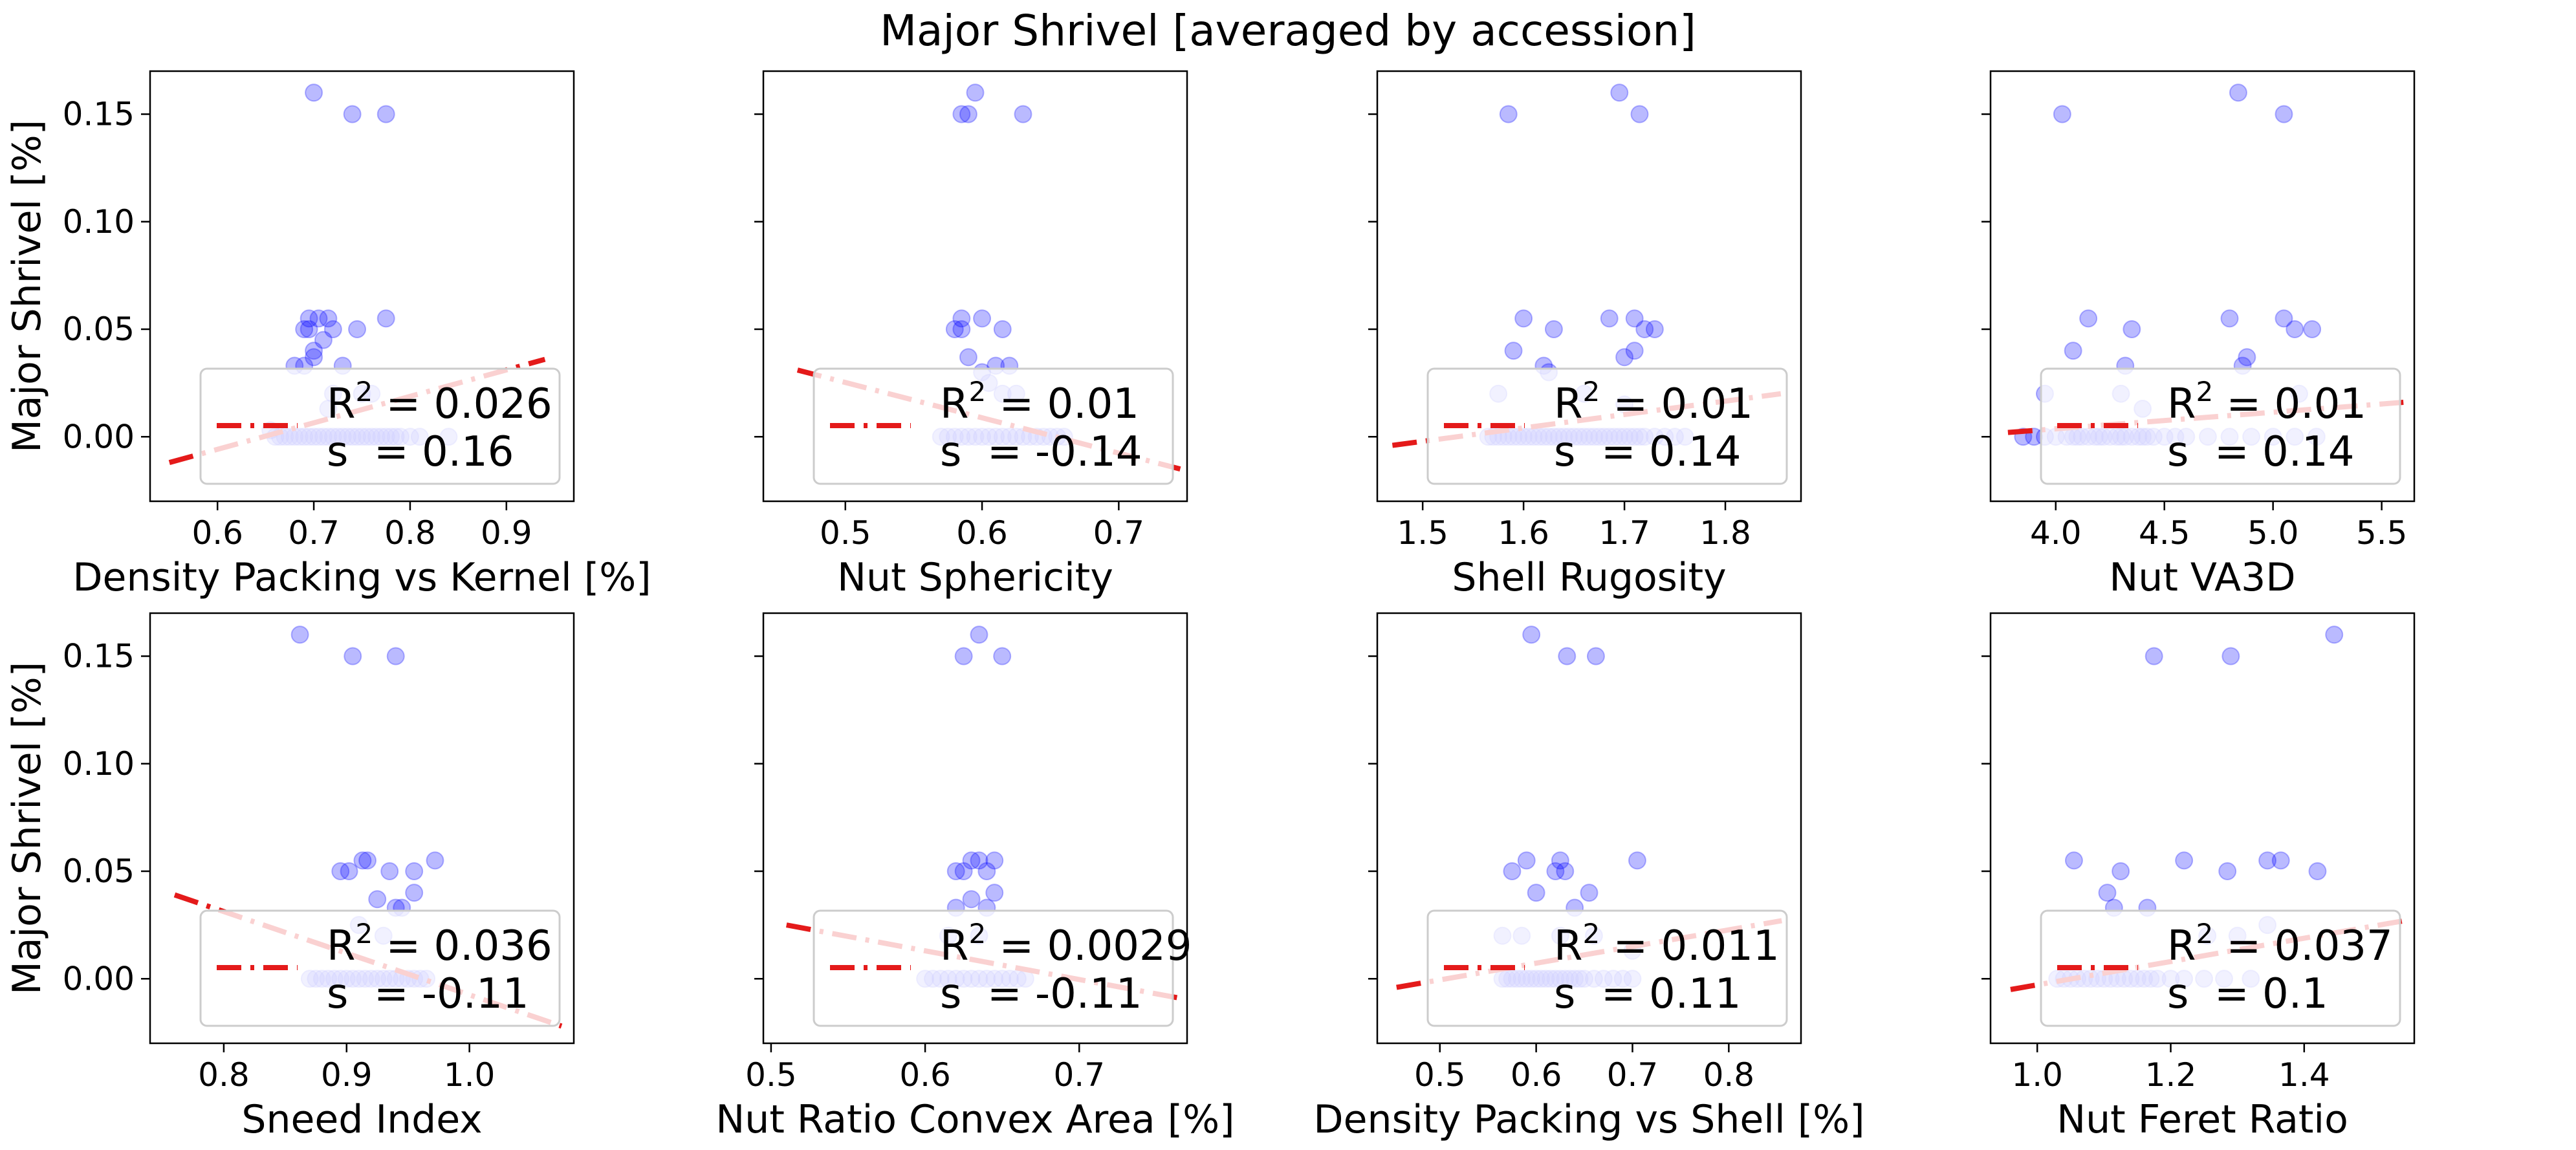 The height and width of the screenshot is (1150, 2576). What do you see at coordinates (462, 946) in the screenshot?
I see `legend-r2-value: = 0.036` at bounding box center [462, 946].